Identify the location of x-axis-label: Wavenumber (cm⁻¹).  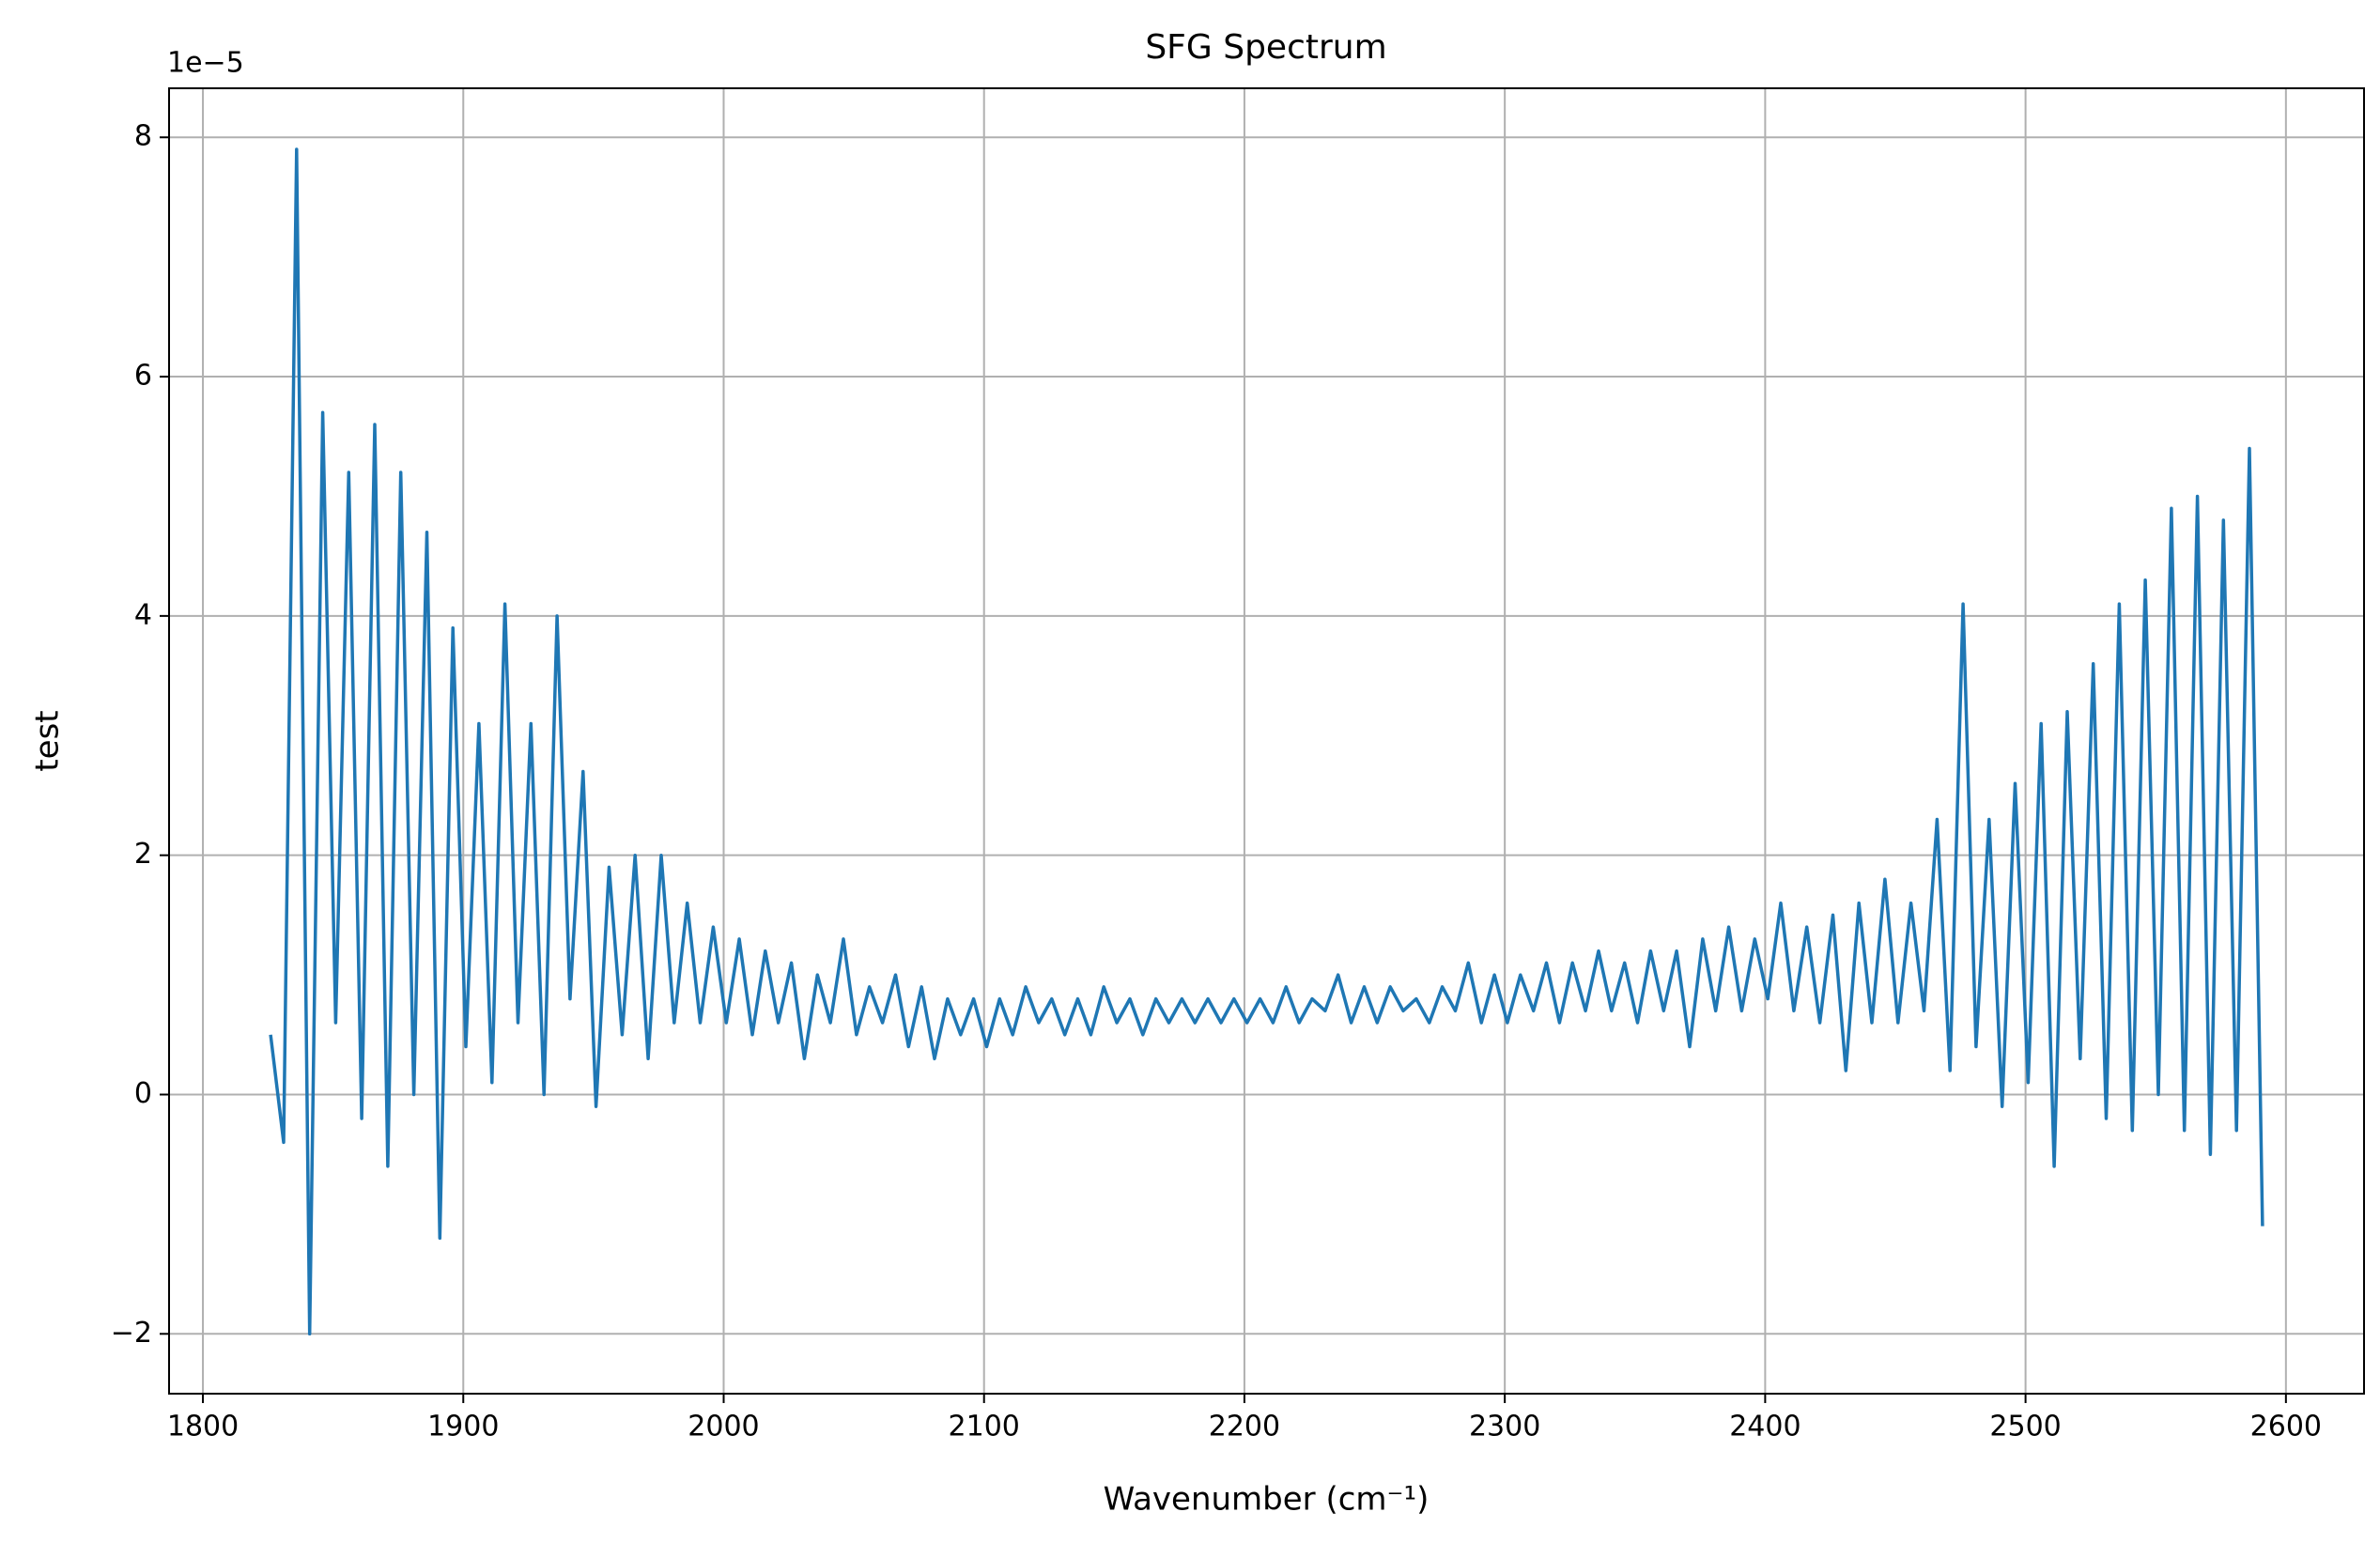
(1267, 1500).